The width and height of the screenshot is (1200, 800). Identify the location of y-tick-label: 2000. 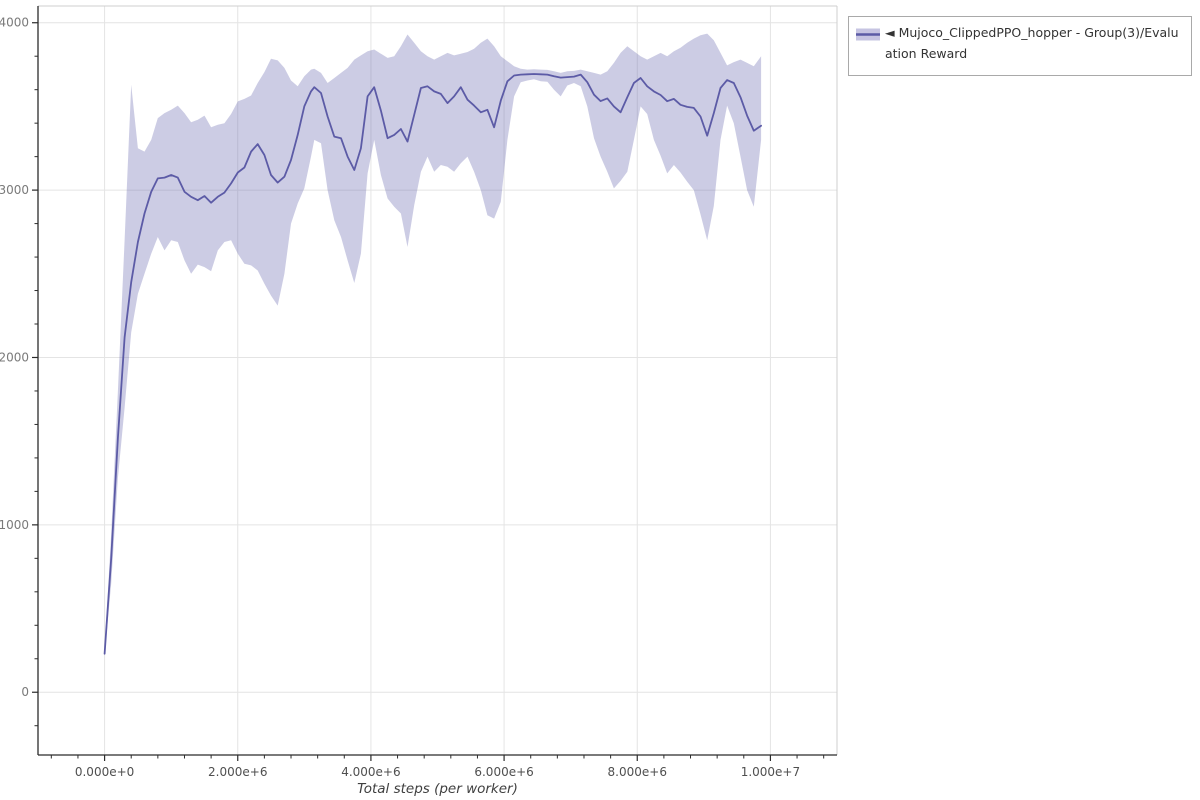
(14, 357).